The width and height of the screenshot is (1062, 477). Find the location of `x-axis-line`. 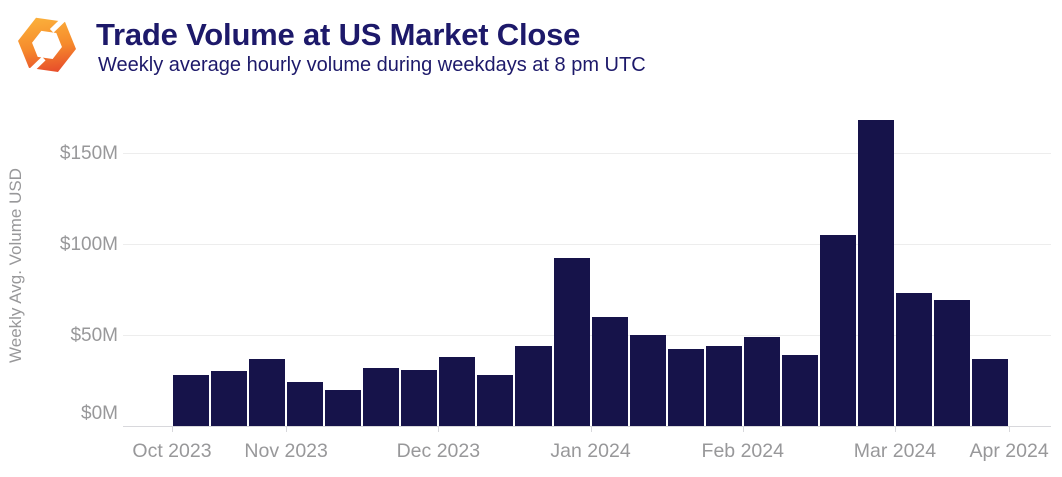

x-axis-line is located at coordinates (587, 426).